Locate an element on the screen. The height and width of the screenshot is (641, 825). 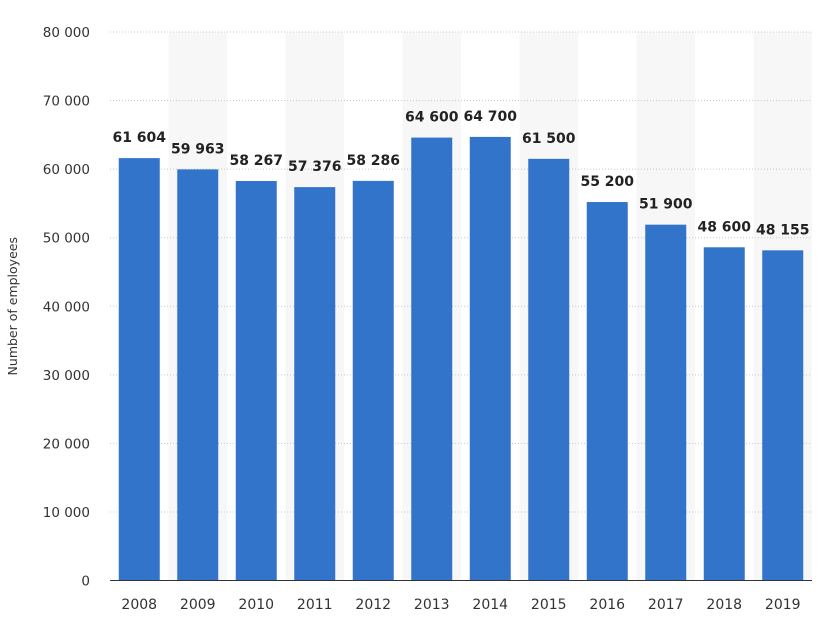
bar-2011 is located at coordinates (315, 384).